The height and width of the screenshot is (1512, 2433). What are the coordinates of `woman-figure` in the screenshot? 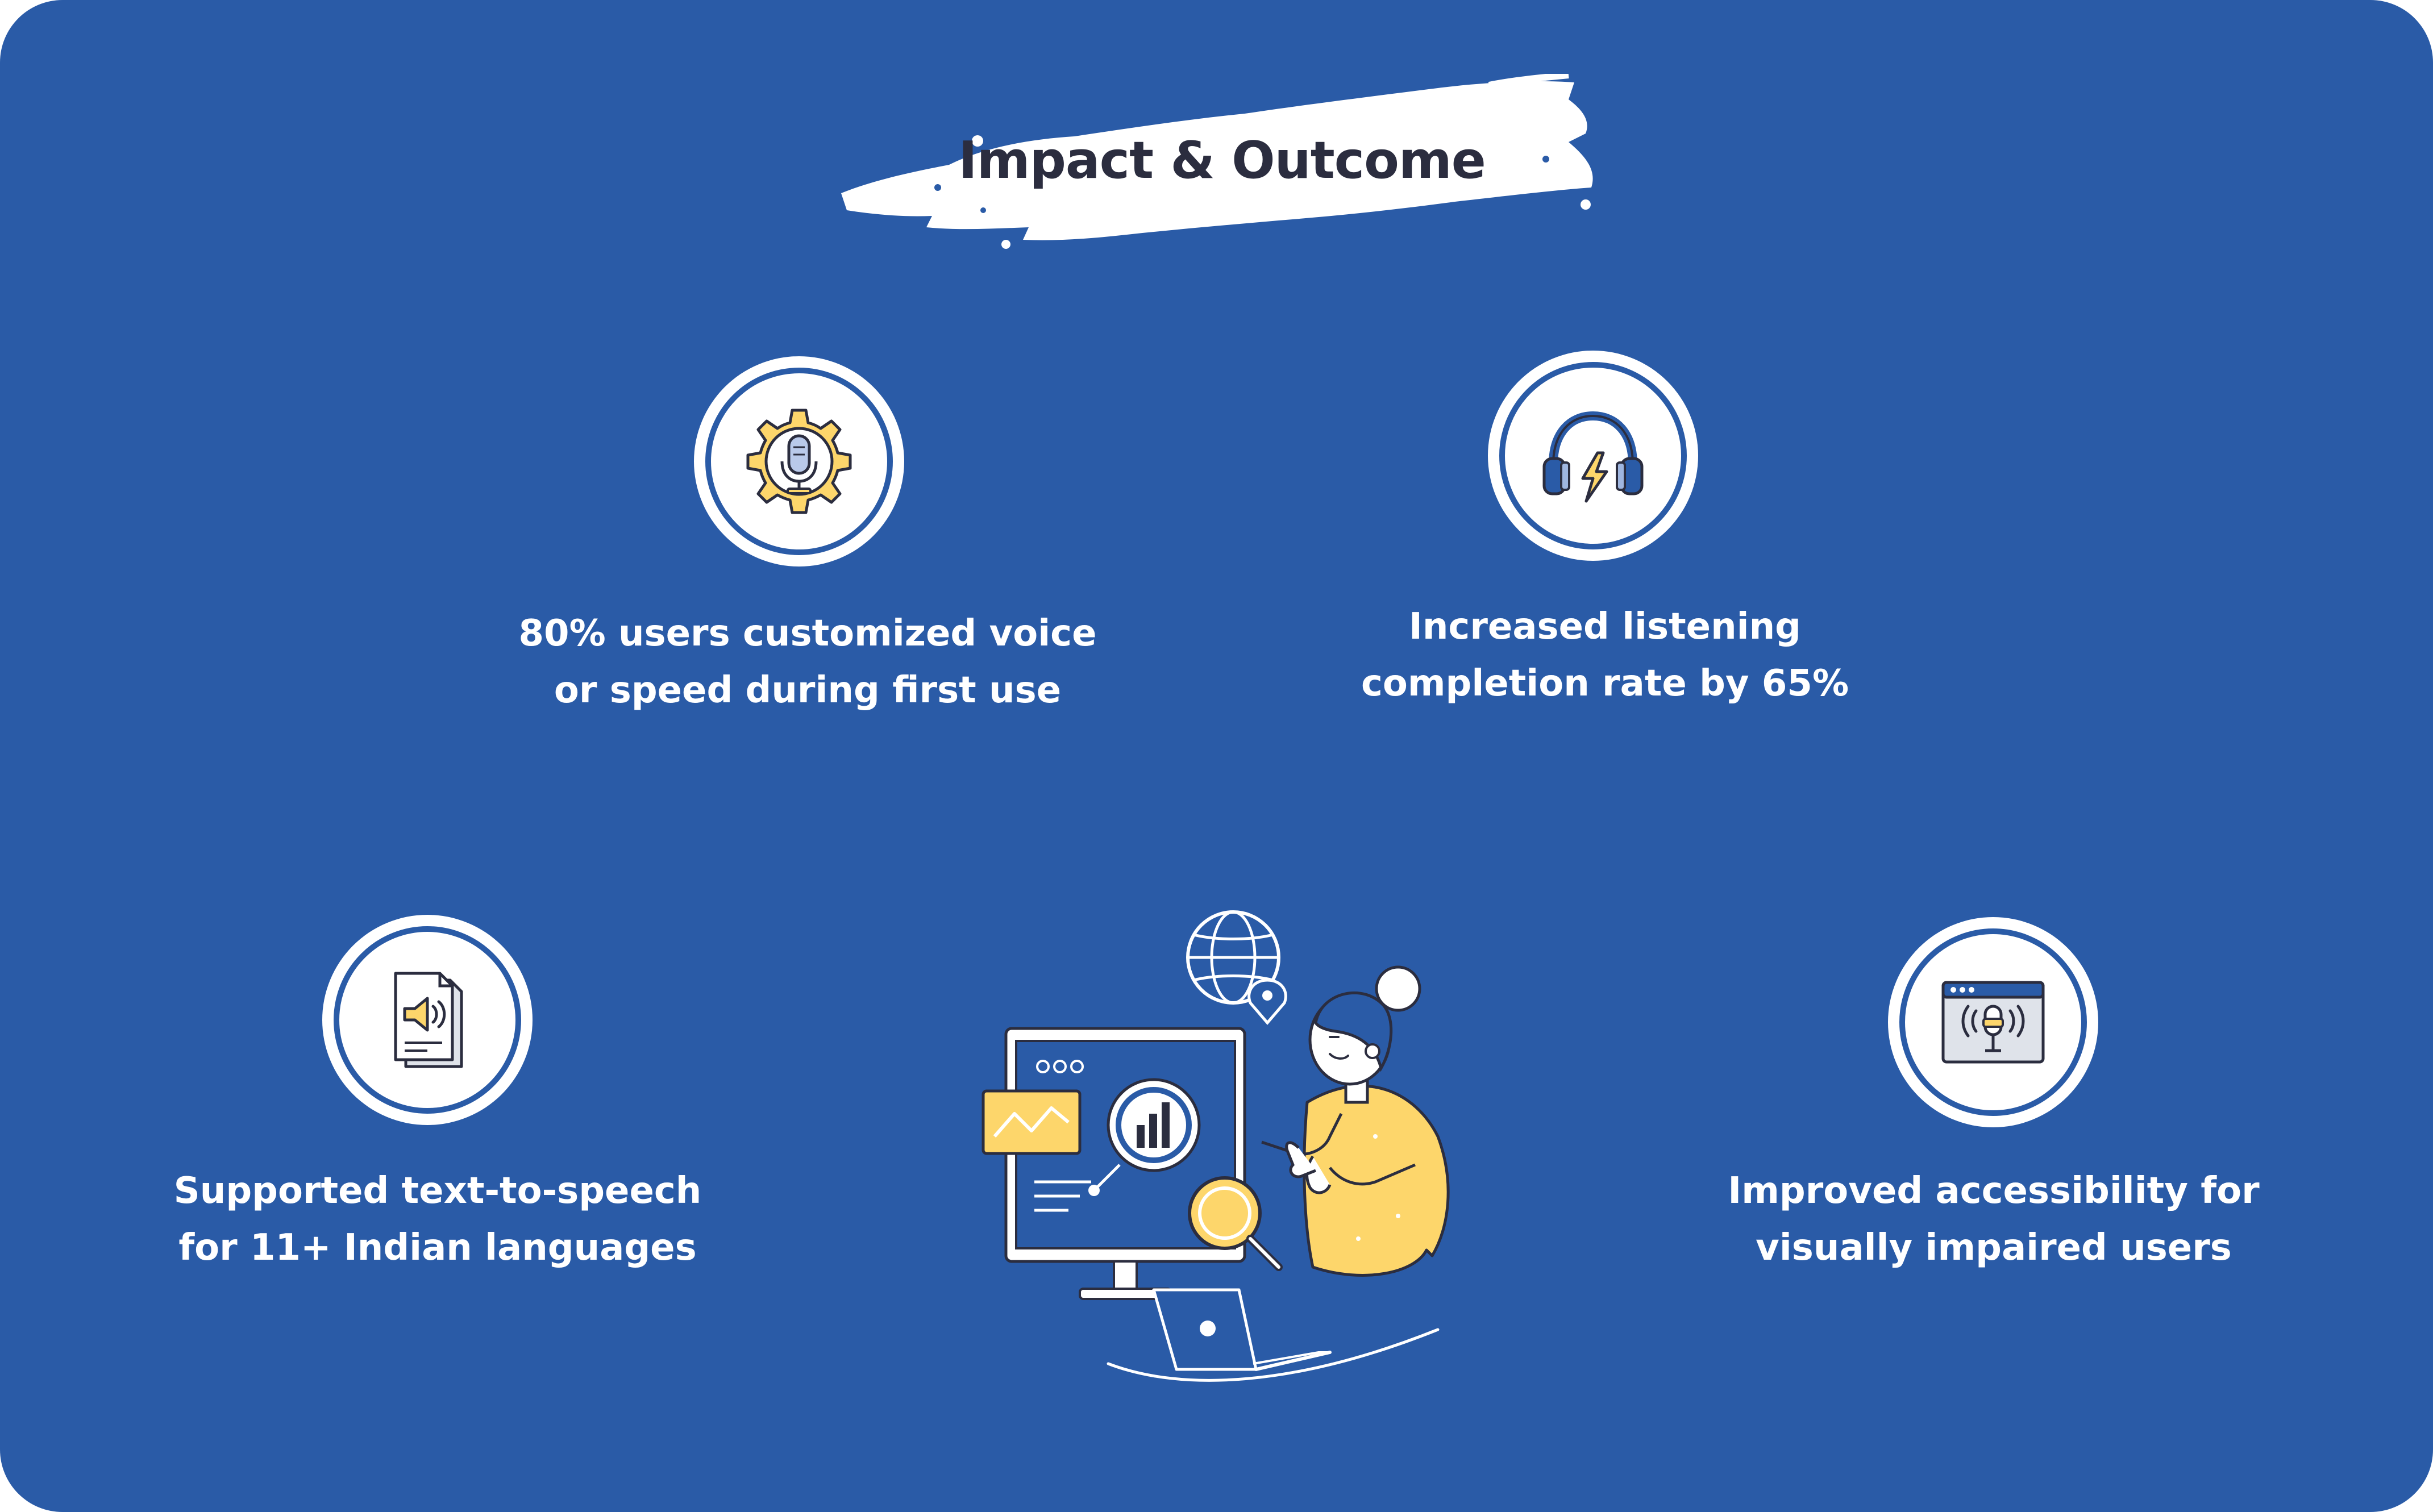 It's located at (1356, 1121).